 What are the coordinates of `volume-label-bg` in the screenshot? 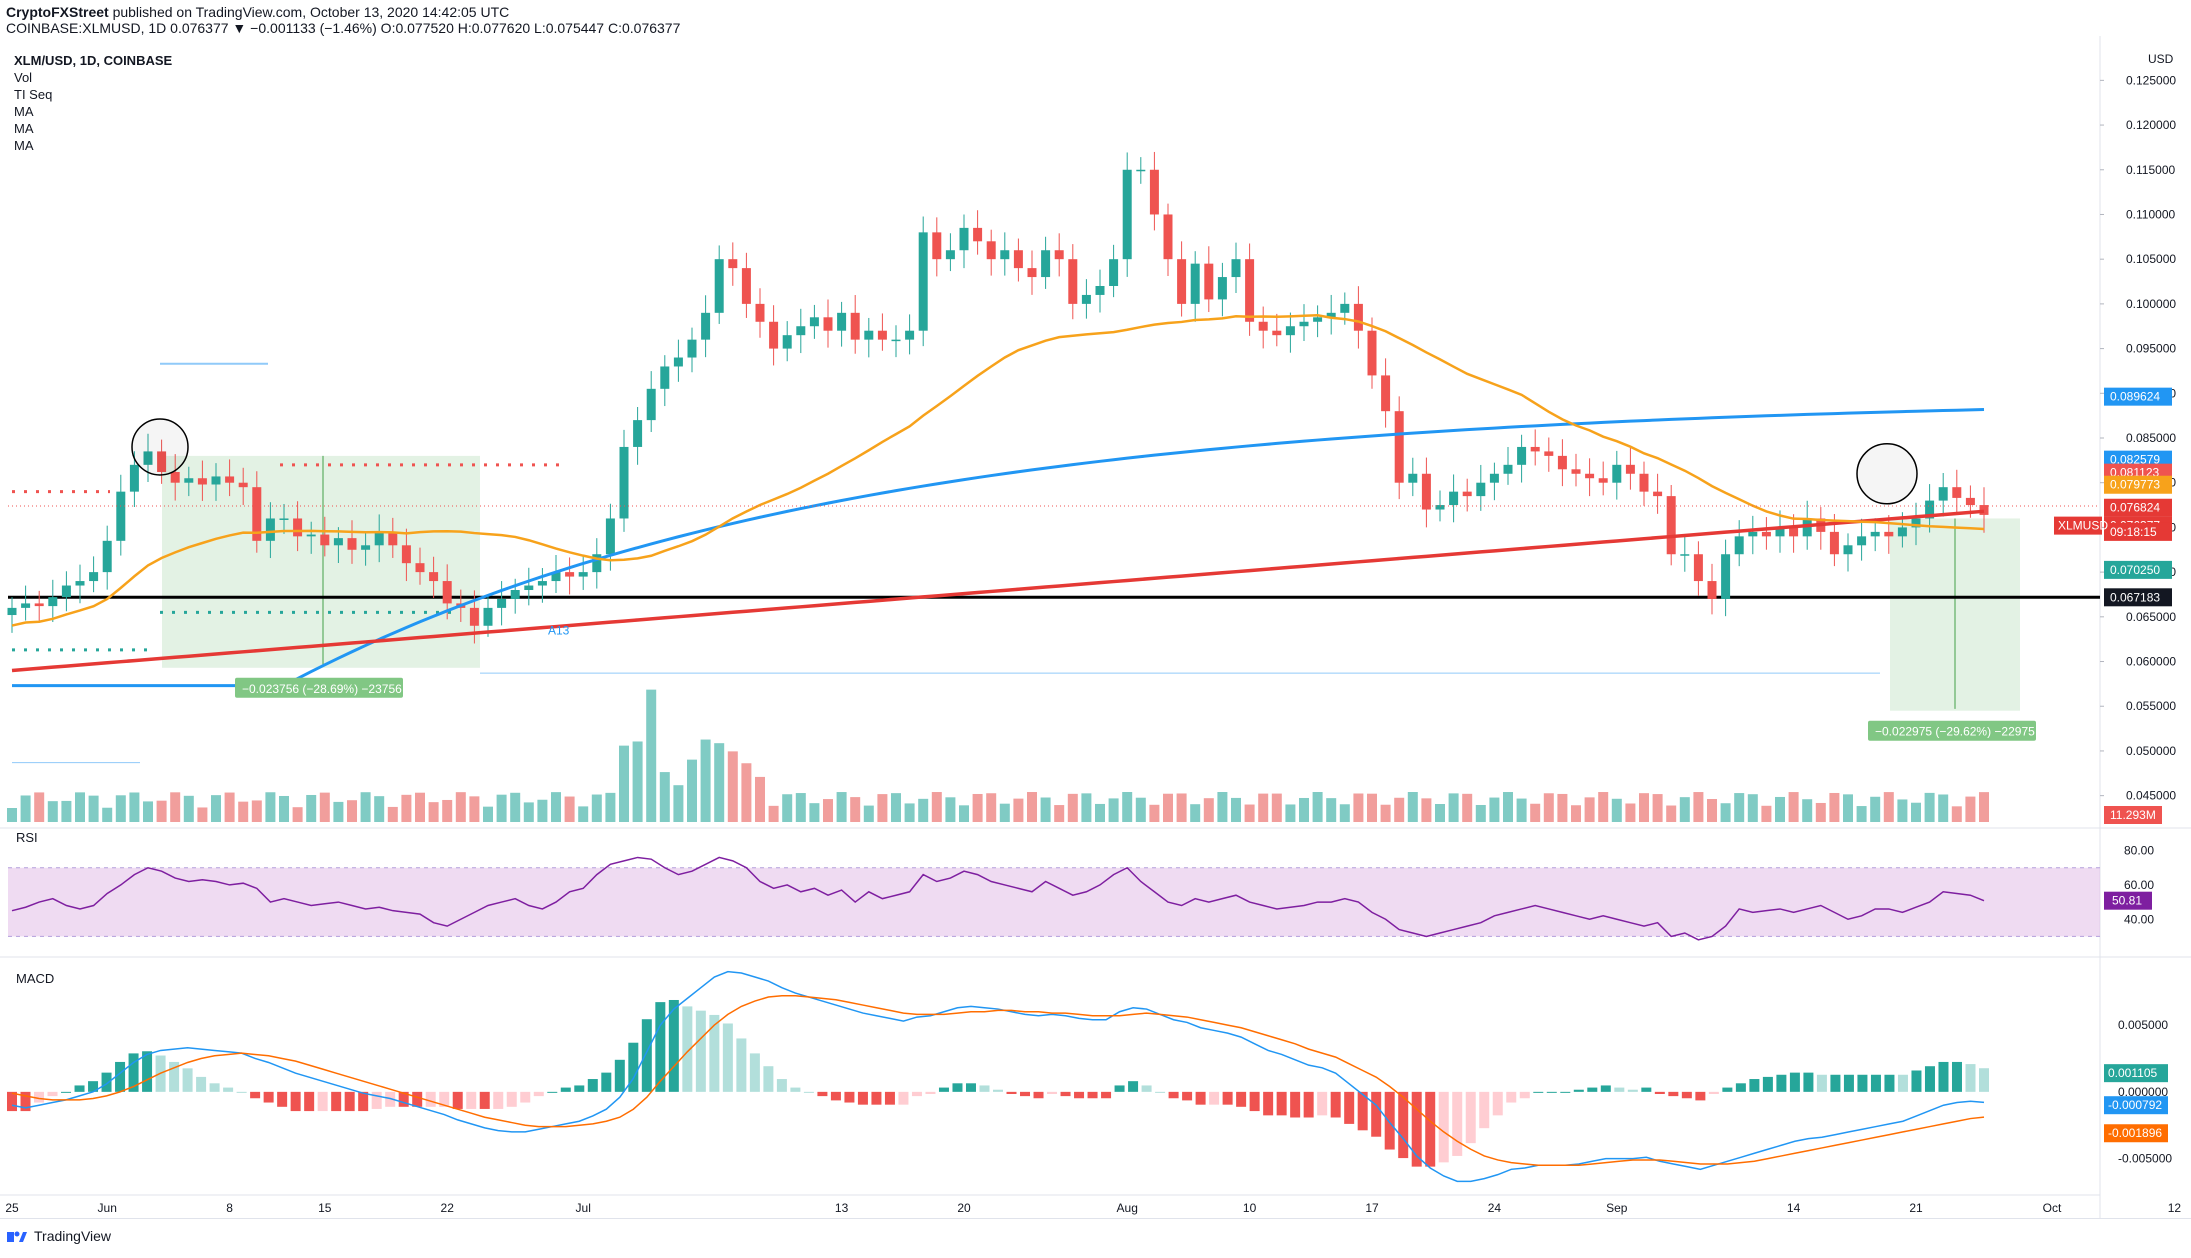 It's located at (2133, 815).